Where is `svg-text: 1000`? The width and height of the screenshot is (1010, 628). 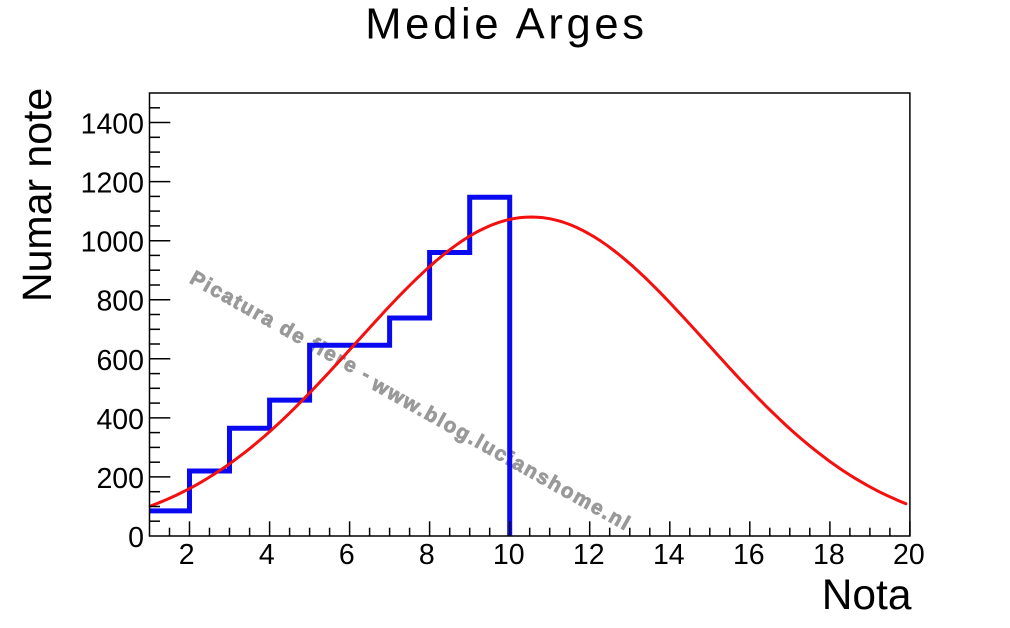 svg-text: 1000 is located at coordinates (112, 243).